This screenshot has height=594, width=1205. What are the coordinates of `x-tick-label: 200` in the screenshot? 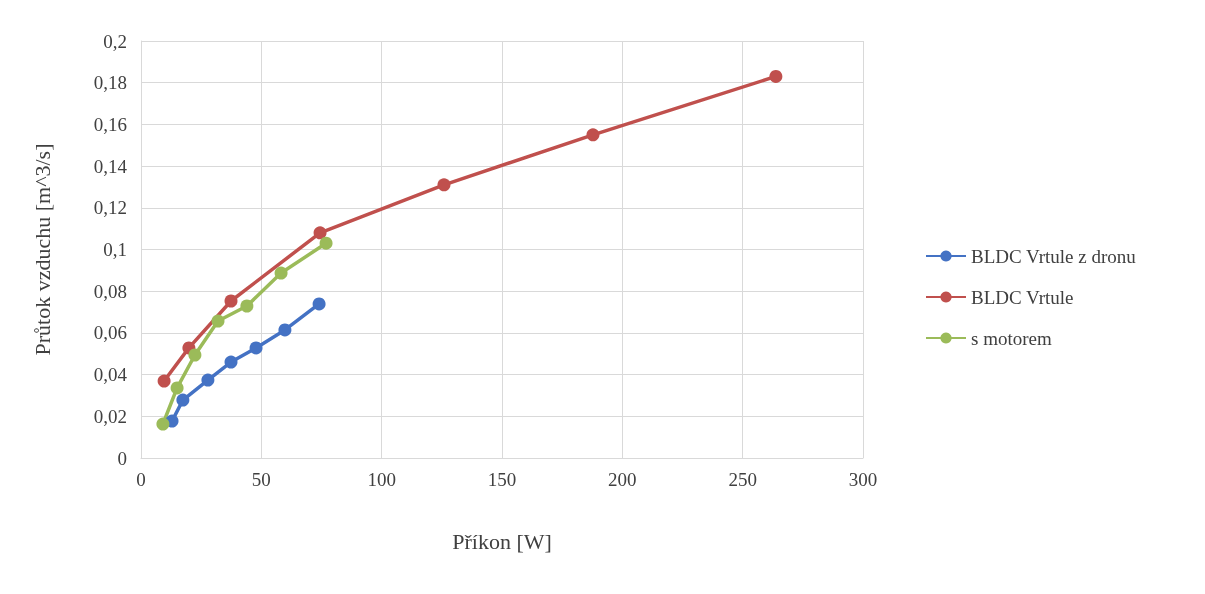 It's located at (622, 479).